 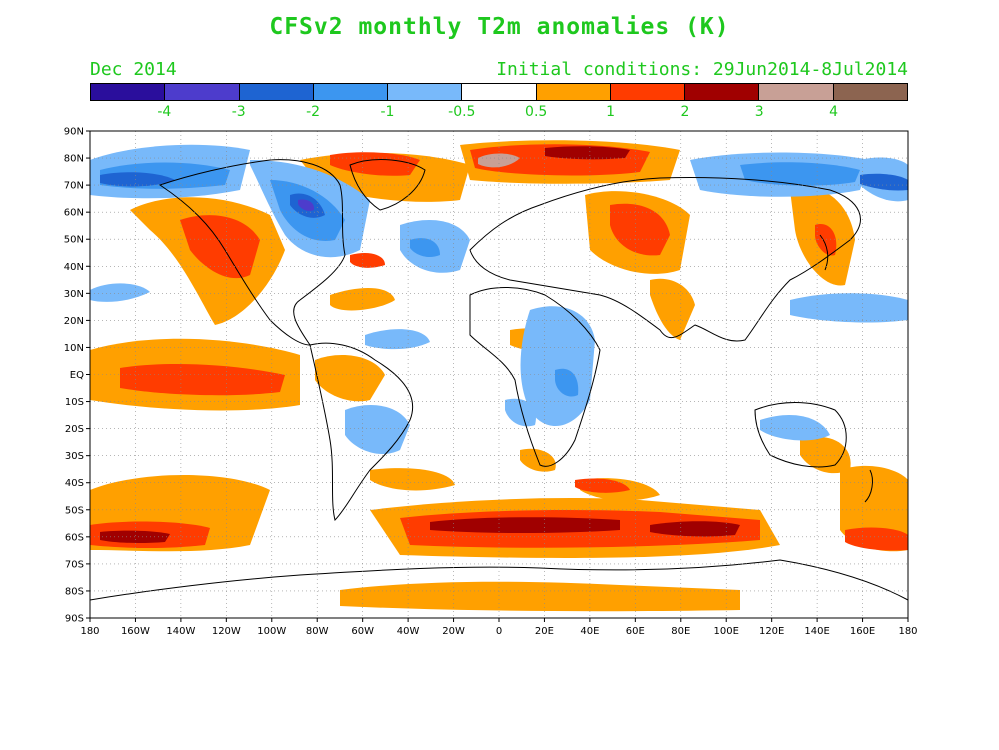 What do you see at coordinates (362, 631) in the screenshot?
I see `lon-label: 60W` at bounding box center [362, 631].